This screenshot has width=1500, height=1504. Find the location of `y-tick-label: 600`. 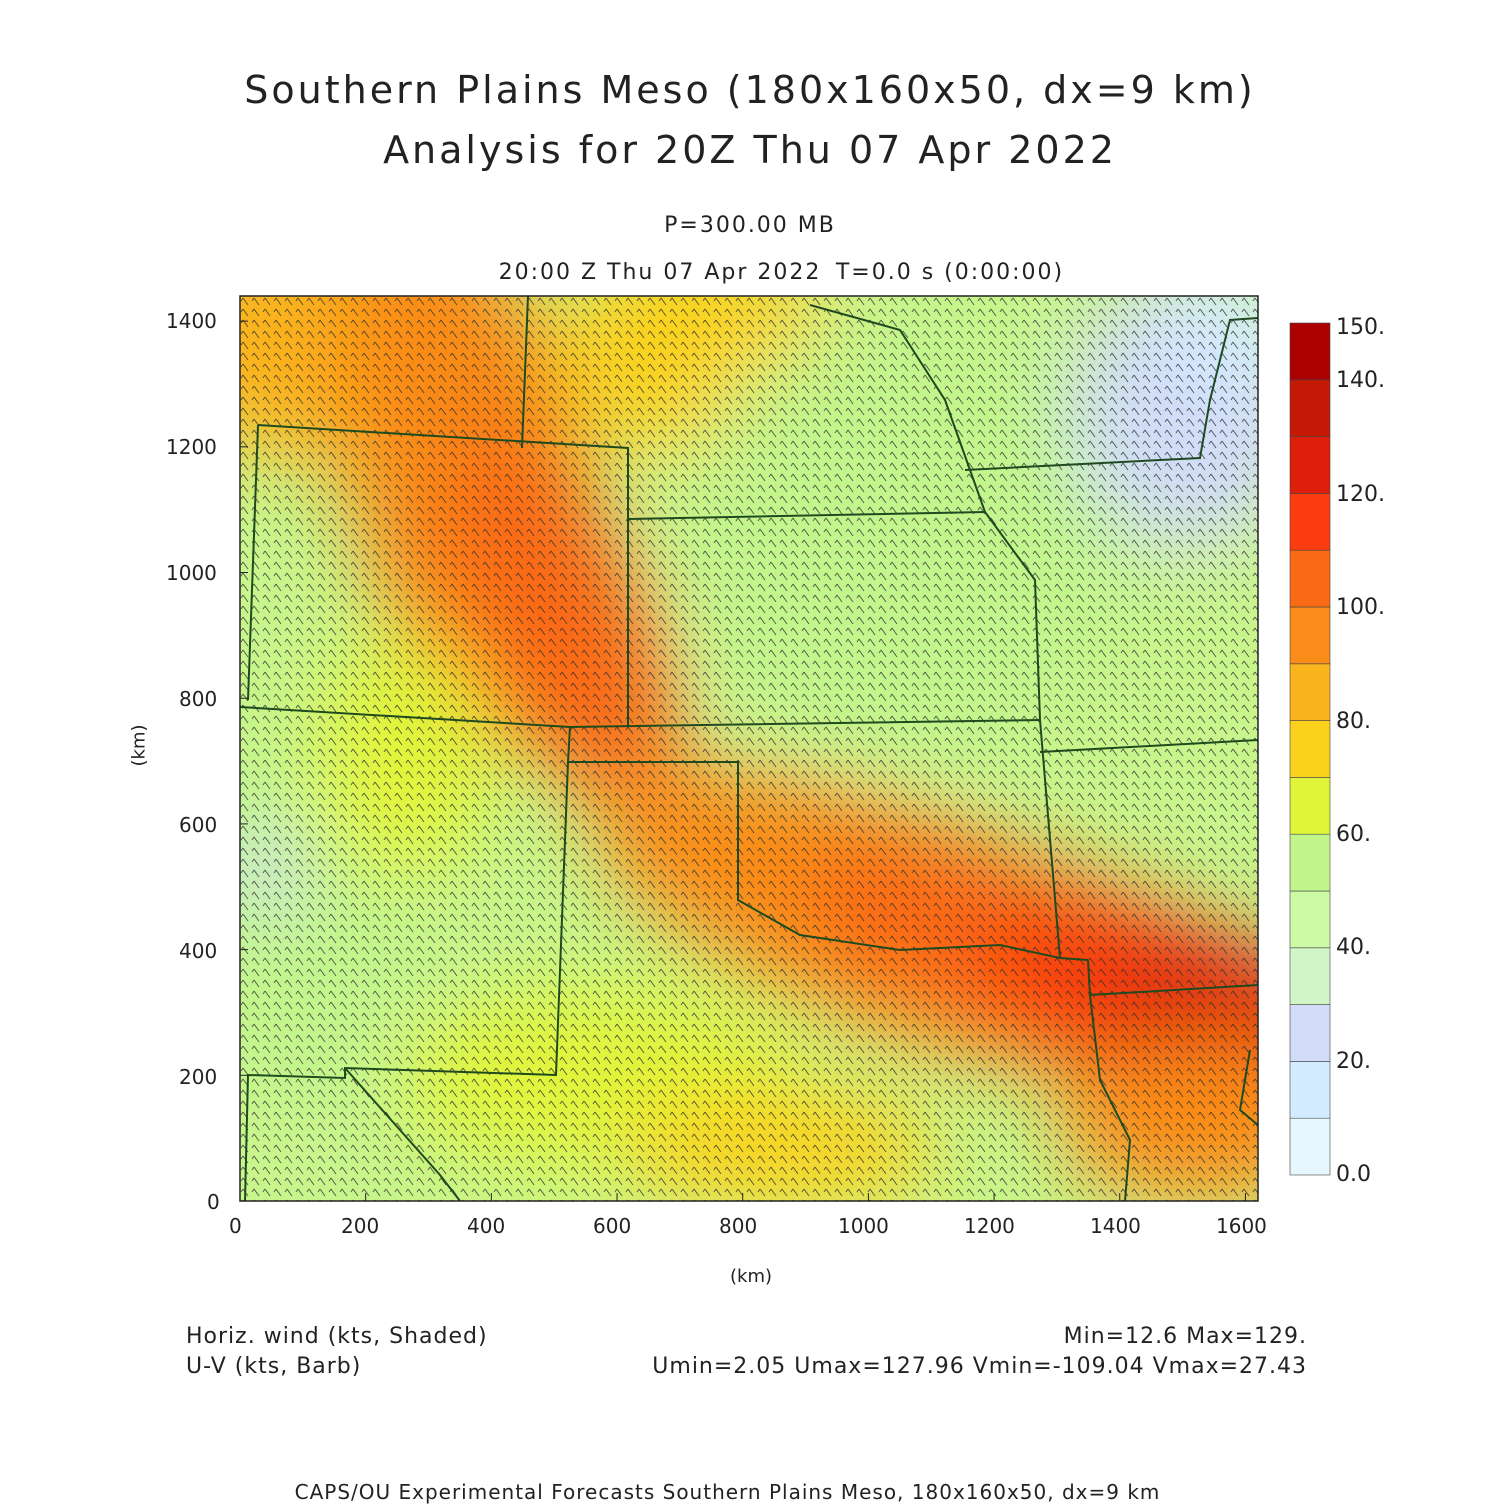

y-tick-label: 600 is located at coordinates (198, 825).